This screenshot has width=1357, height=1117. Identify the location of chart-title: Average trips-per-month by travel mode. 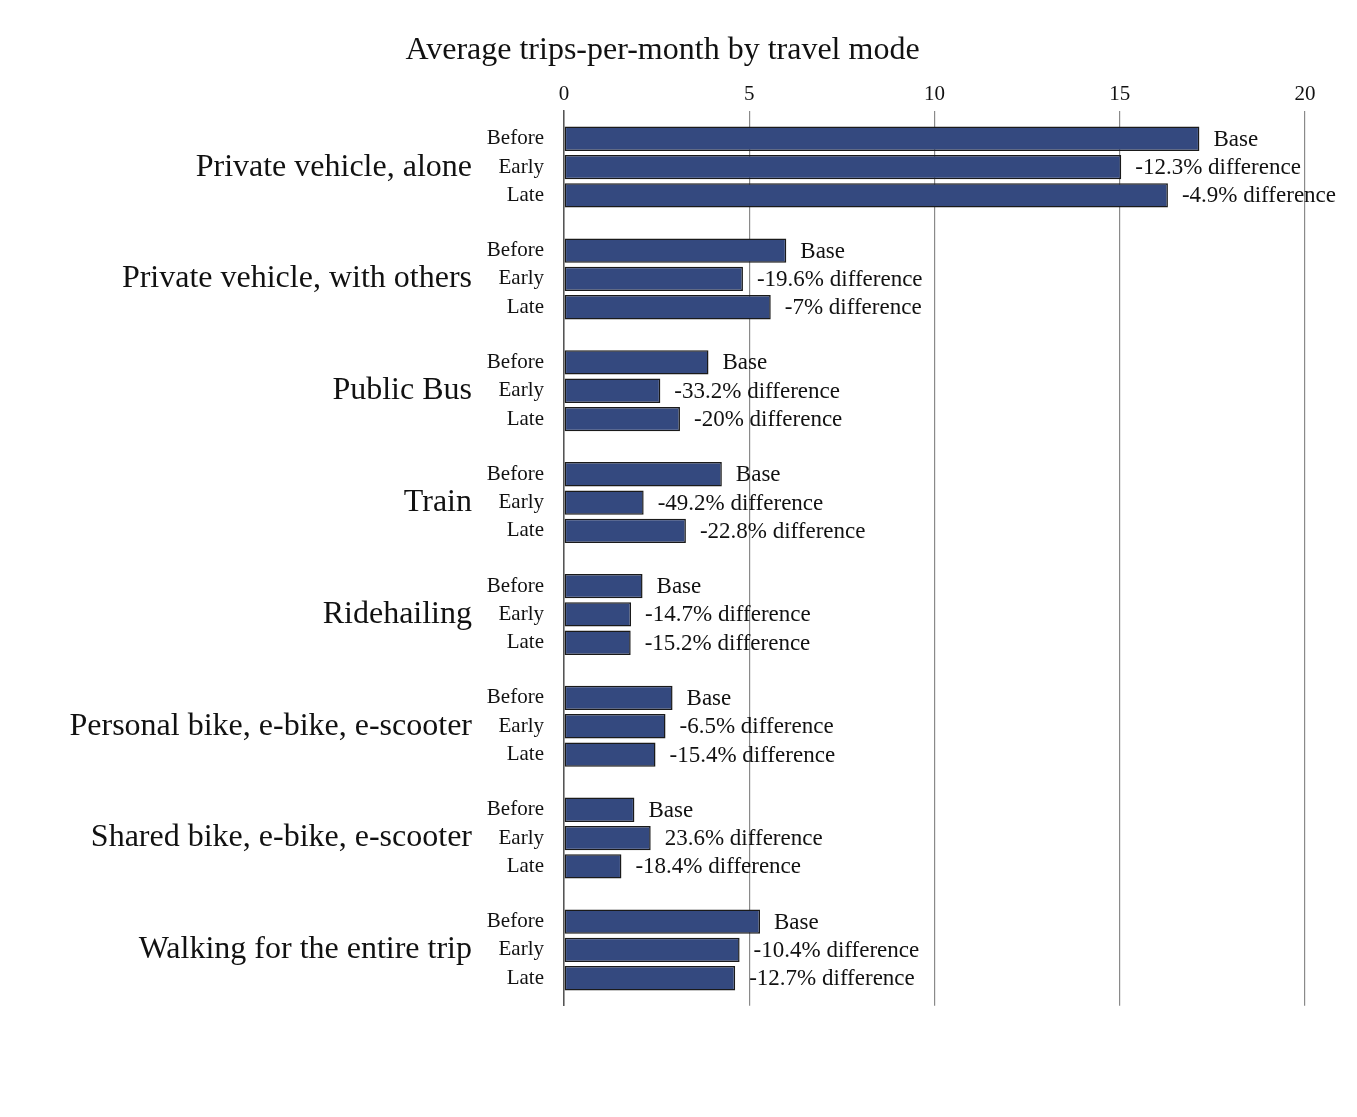
(662, 48).